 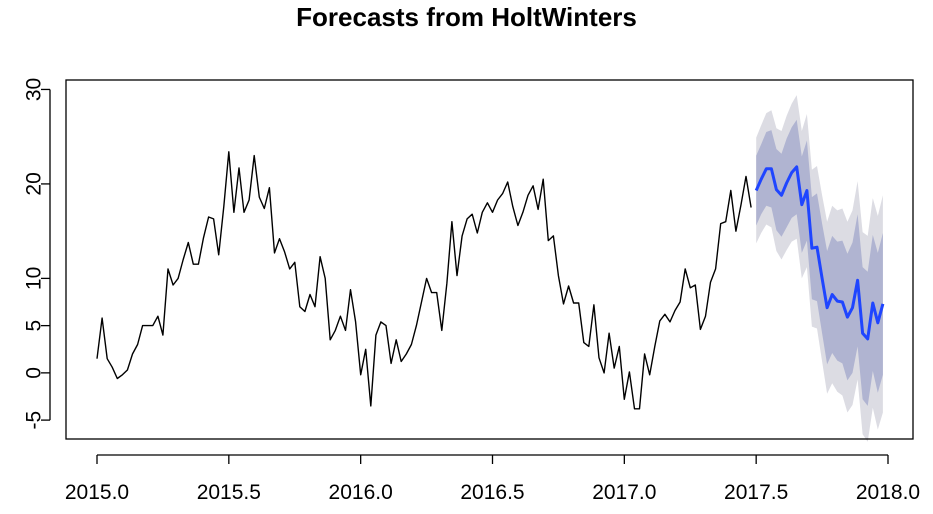 I want to click on y-tick-label: 10, so click(x=34, y=278).